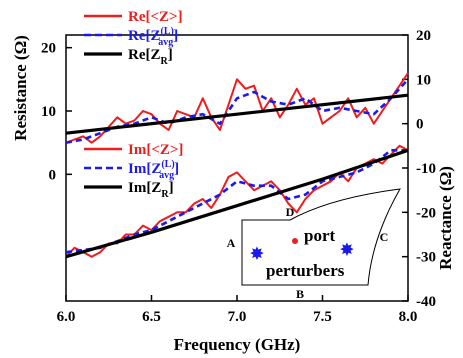 The width and height of the screenshot is (463, 358). Describe the element at coordinates (151, 190) in the screenshot. I see `legend-entry: Im[ZR]` at that location.